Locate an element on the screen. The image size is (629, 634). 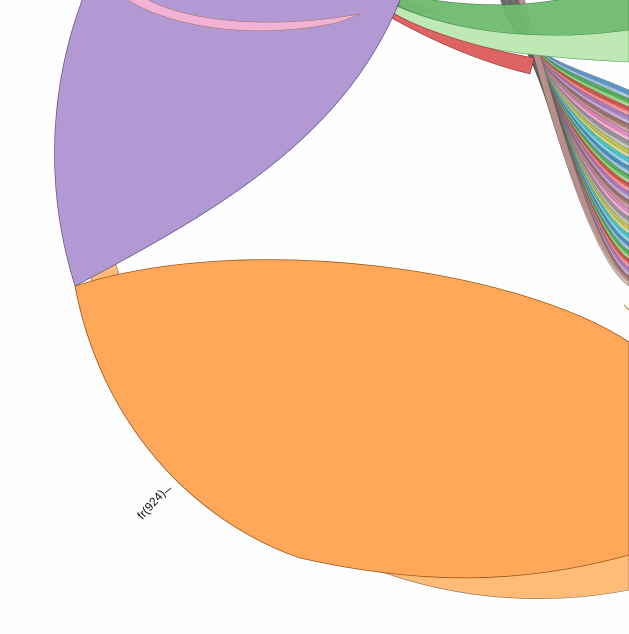
group-tick-fr is located at coordinates (168, 490).